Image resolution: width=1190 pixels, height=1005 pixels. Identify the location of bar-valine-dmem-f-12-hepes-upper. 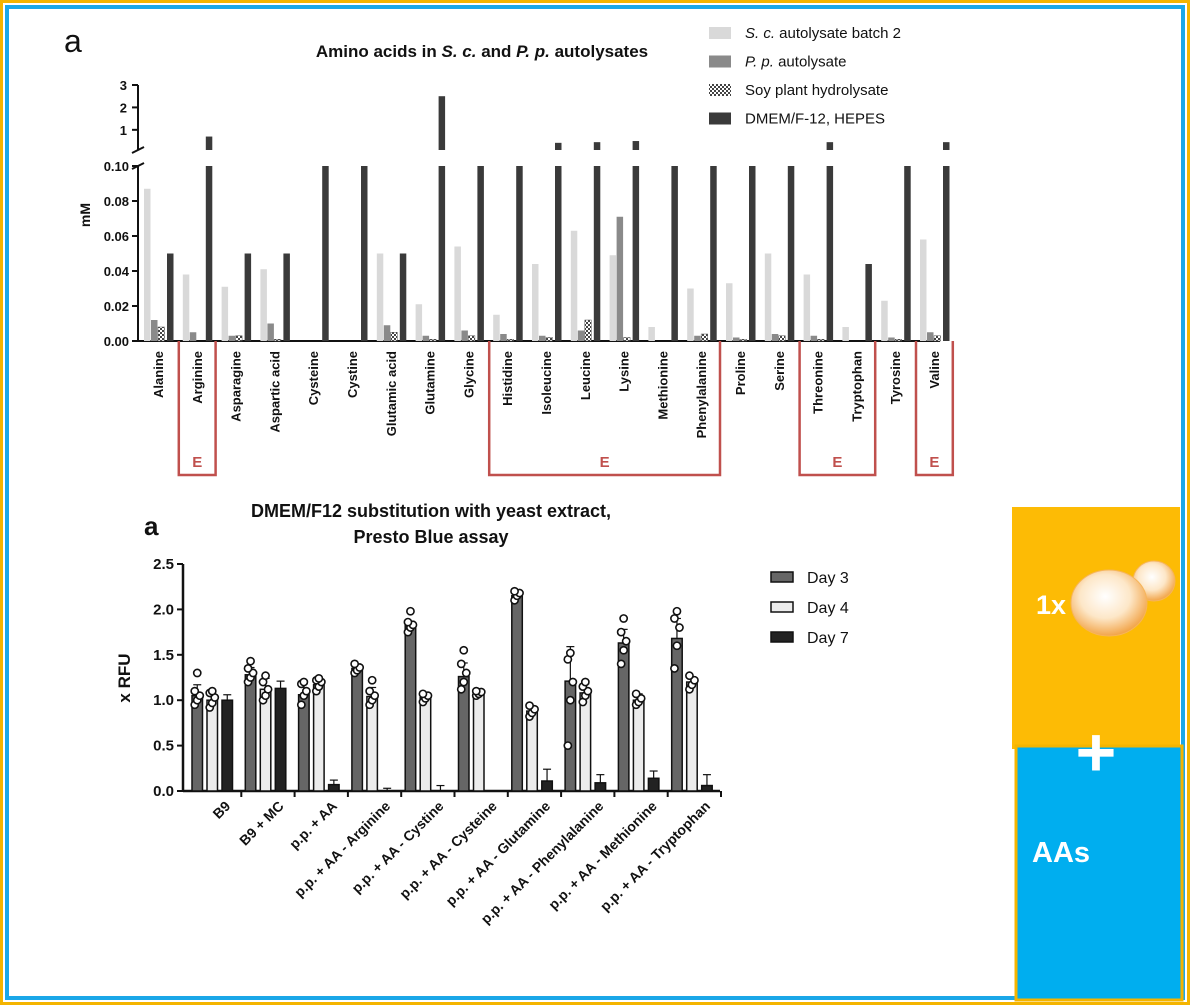
(946, 146).